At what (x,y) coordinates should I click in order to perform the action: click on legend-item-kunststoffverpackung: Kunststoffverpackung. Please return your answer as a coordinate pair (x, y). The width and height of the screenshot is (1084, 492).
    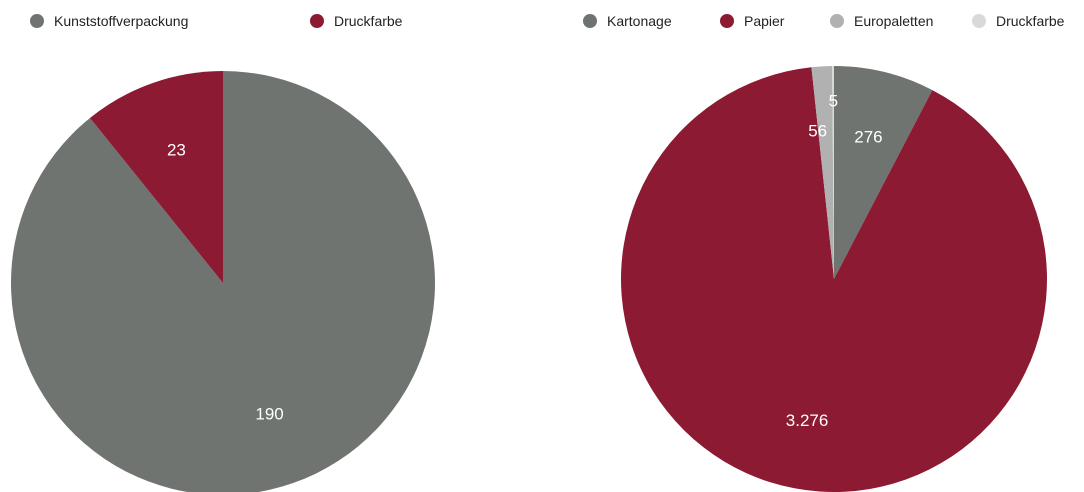
    Looking at the image, I should click on (109, 21).